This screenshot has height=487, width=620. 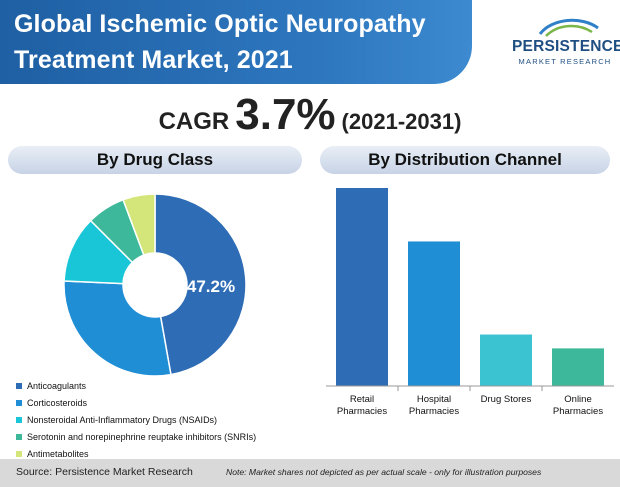 I want to click on legend-label: Antimetabolites, so click(x=58, y=453).